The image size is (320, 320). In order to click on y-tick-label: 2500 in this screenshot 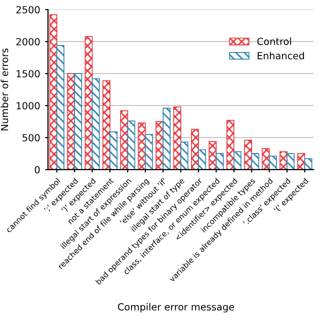, I will do `click(28, 10)`.